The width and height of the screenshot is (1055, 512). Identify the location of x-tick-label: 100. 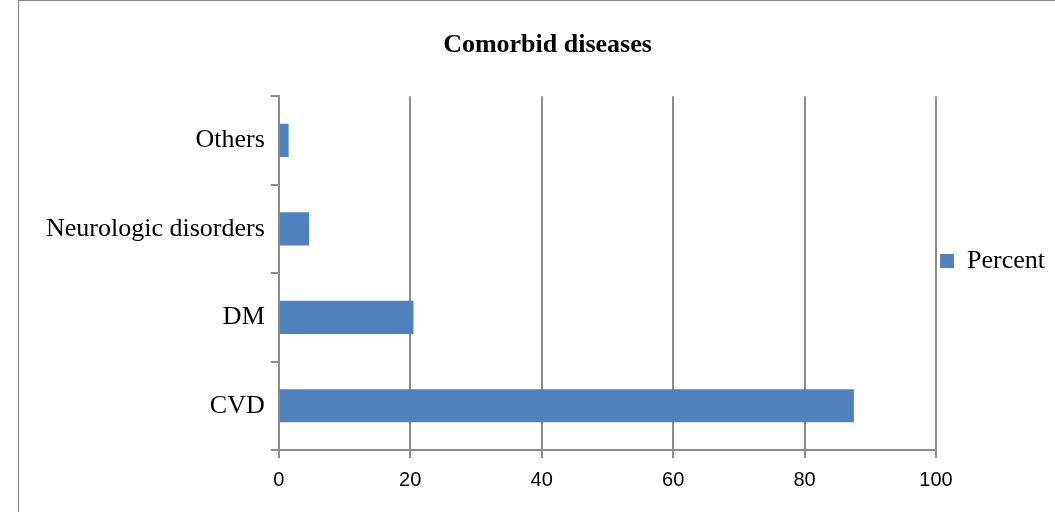
(936, 478).